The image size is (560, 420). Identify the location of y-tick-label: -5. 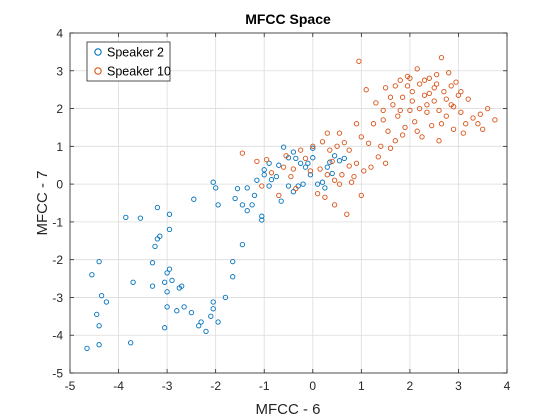
(57, 374).